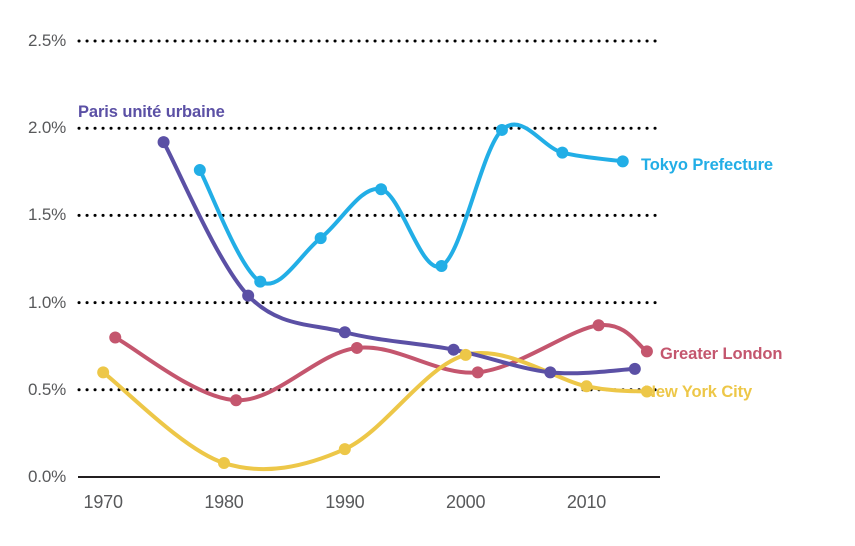  What do you see at coordinates (345, 502) in the screenshot?
I see `x-tick-label: 1990` at bounding box center [345, 502].